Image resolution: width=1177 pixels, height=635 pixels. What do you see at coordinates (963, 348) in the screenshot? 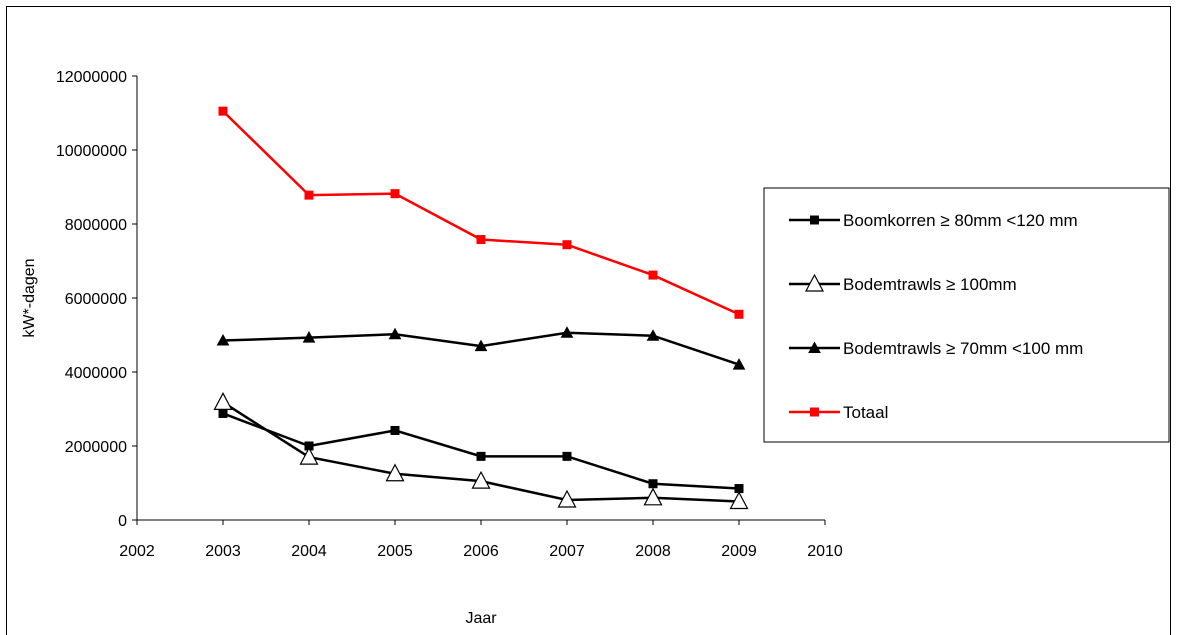
I see `legend-label: Bodemtrawls ≥ 70mm <100 mm` at bounding box center [963, 348].